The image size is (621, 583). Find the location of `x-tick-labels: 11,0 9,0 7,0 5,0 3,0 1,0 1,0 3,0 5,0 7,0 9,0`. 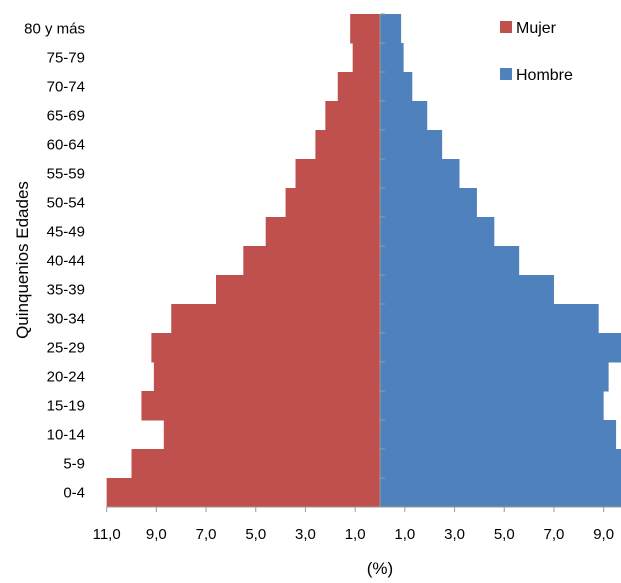

x-tick-labels: 11,0 9,0 7,0 5,0 3,0 1,0 1,0 3,0 5,0 7,0 9,0 is located at coordinates (353, 534).